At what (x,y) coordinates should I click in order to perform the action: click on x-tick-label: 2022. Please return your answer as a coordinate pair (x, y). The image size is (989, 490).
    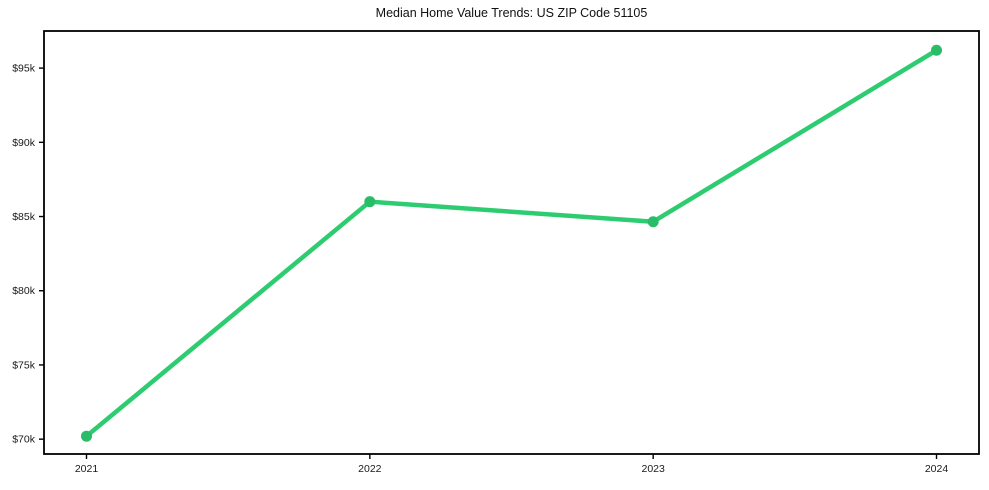
    Looking at the image, I should click on (370, 469).